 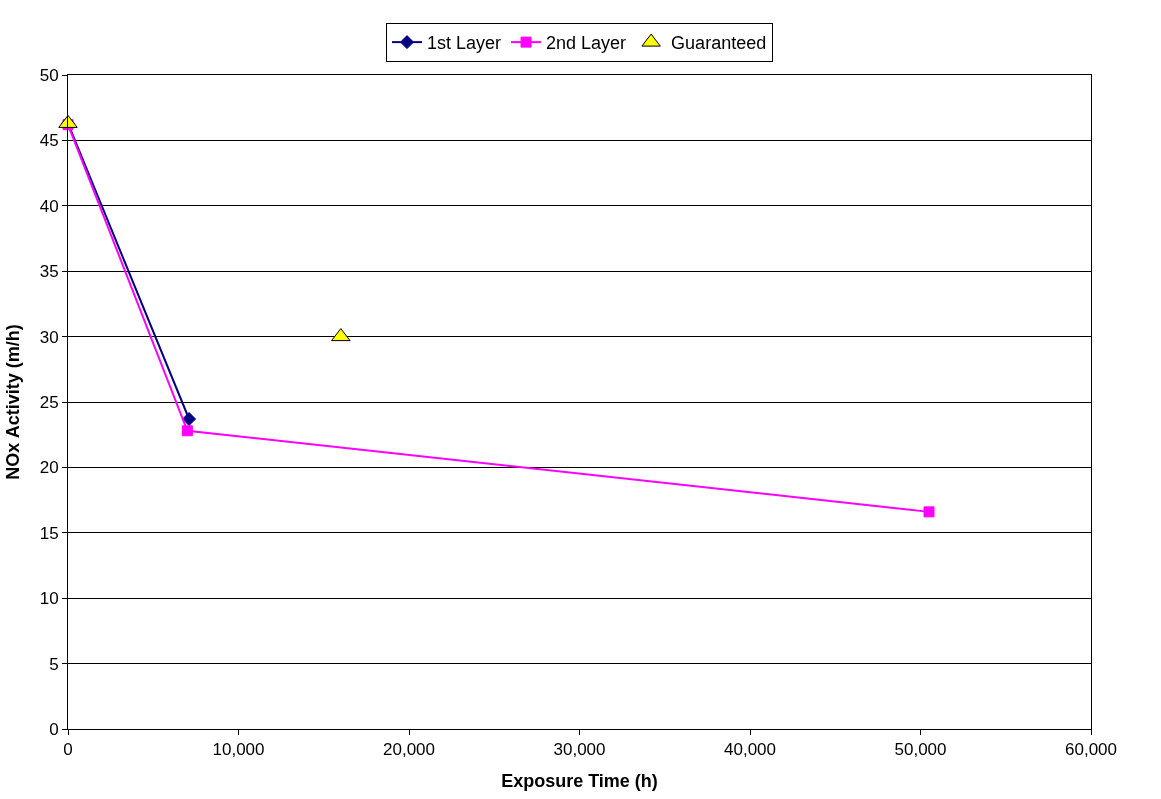 What do you see at coordinates (719, 43) in the screenshot?
I see `legend-label: Guaranteed` at bounding box center [719, 43].